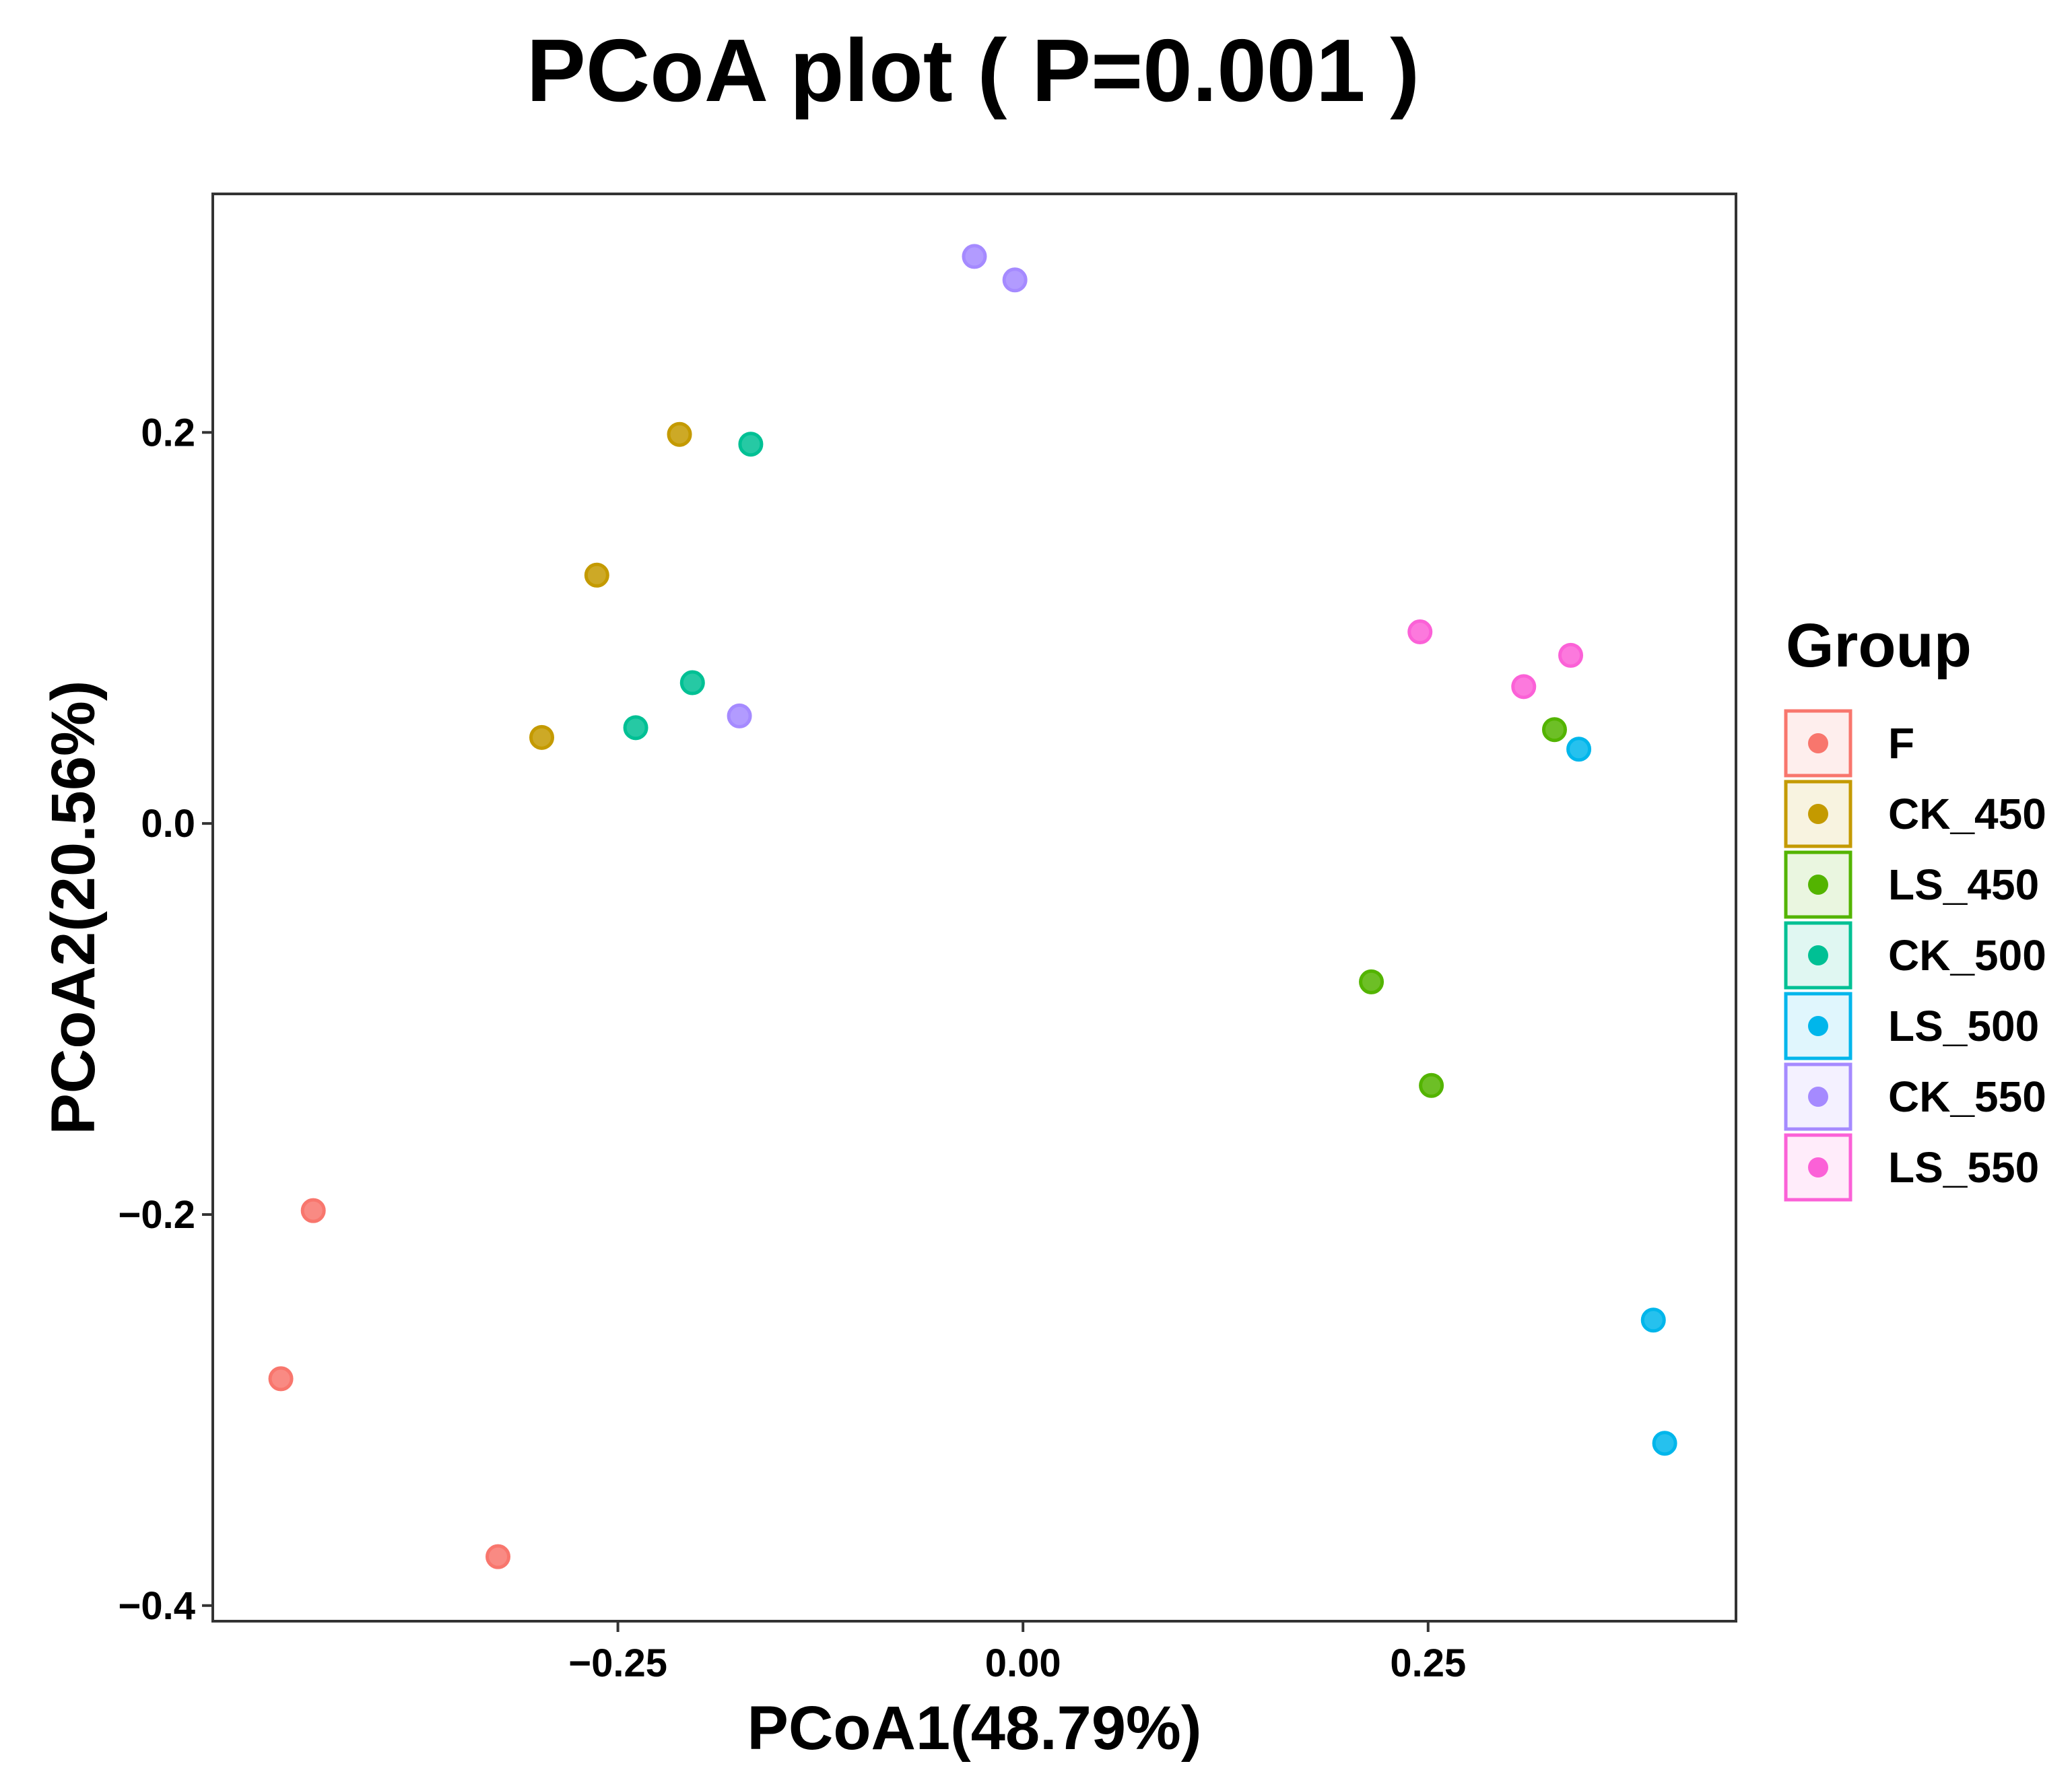 This screenshot has height=1772, width=2072. I want to click on x-axis: −0.25 0.00 0.25, so click(1017, 1653).